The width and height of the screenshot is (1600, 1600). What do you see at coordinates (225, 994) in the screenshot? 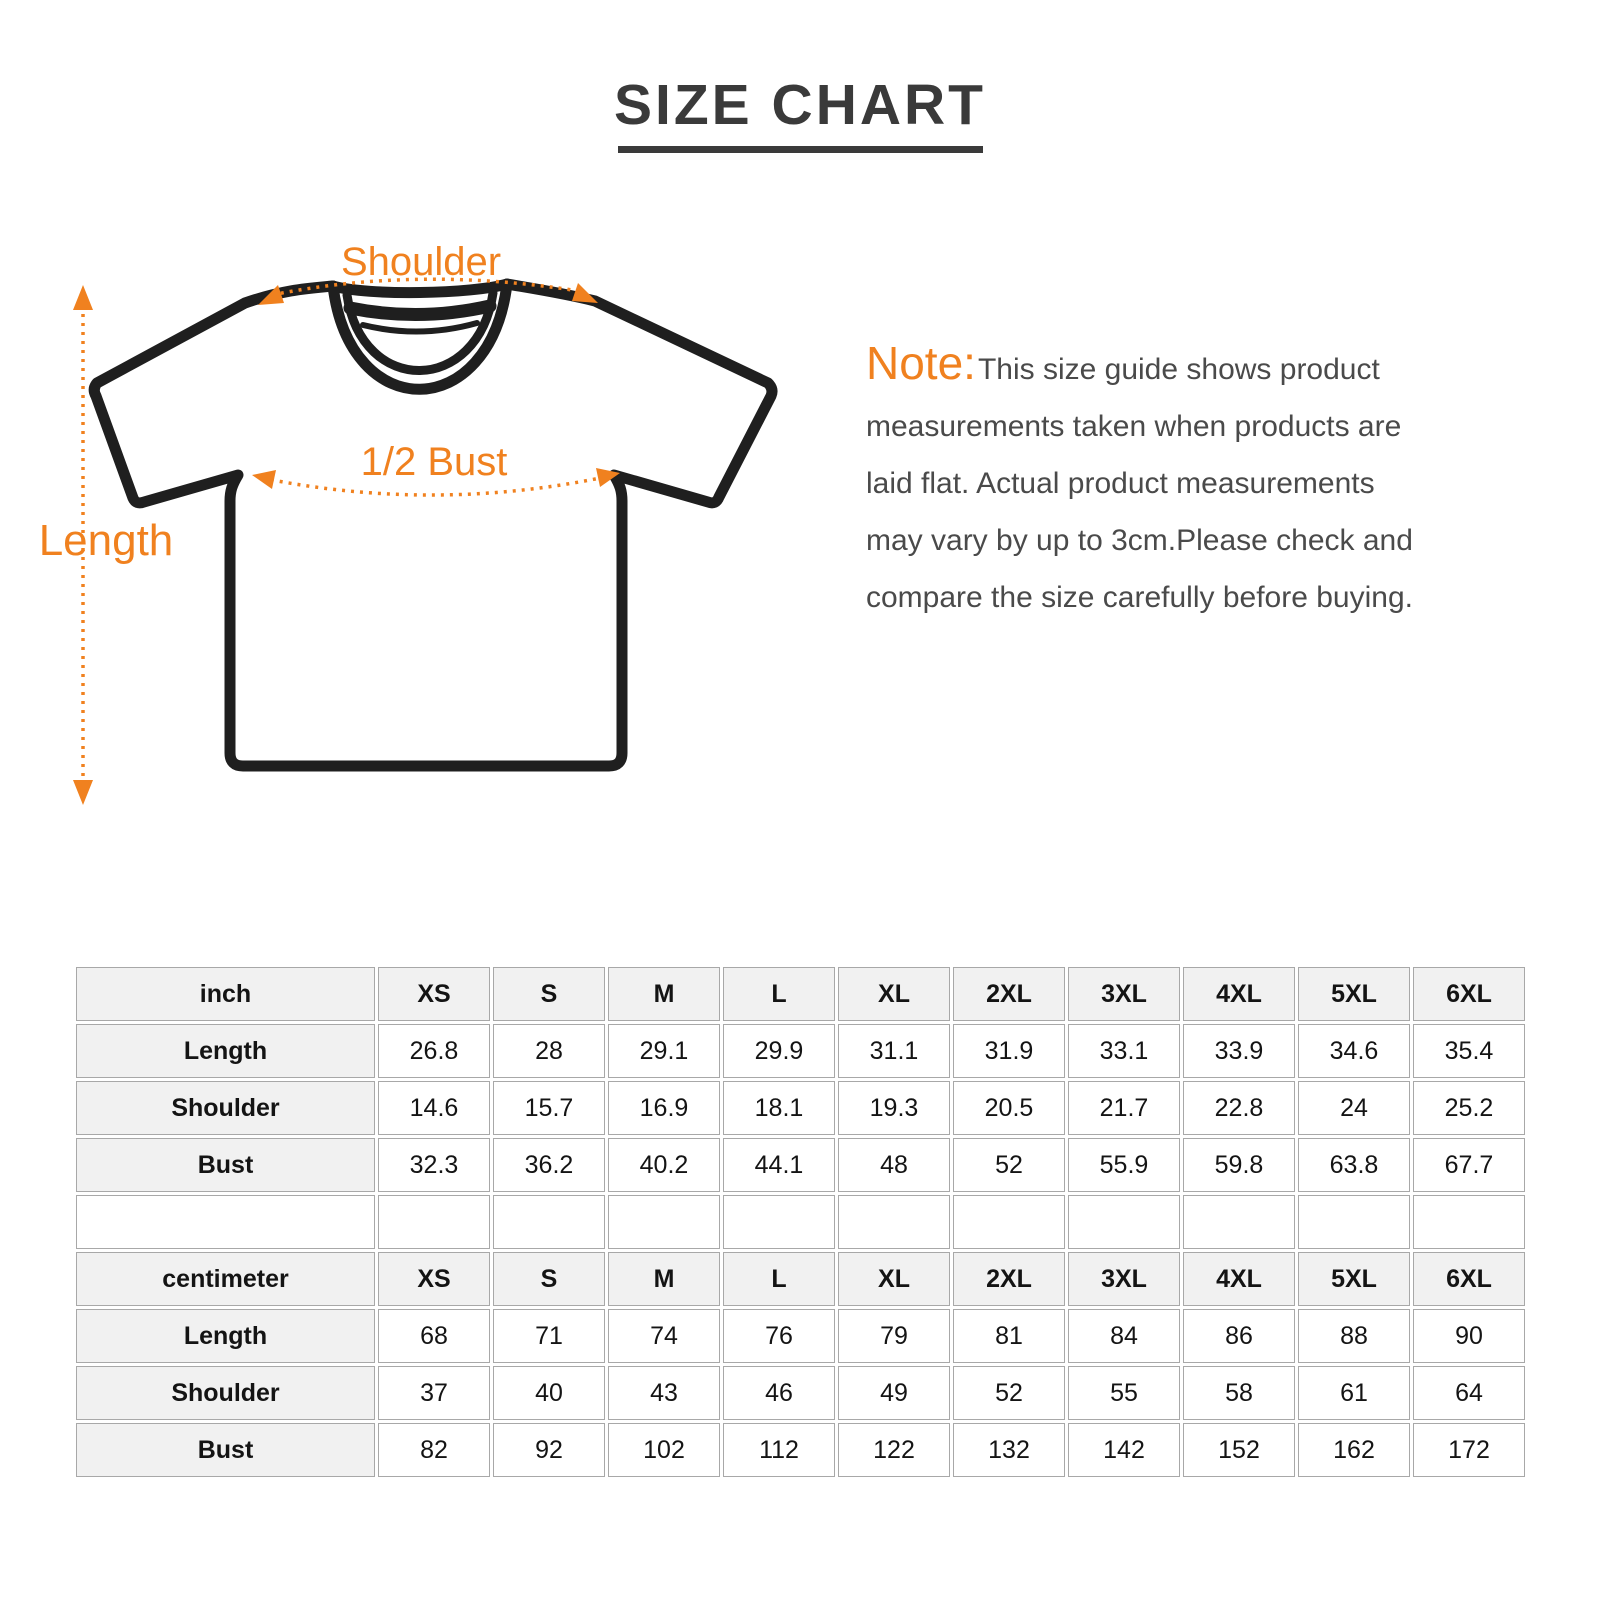
I see `row-label-cell: inch` at bounding box center [225, 994].